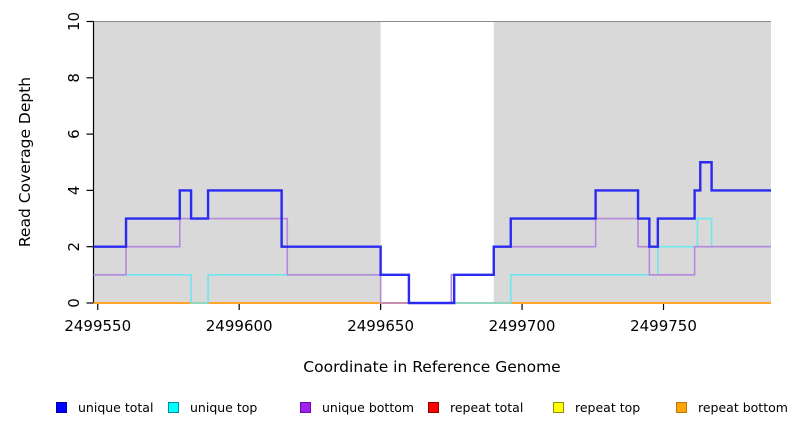  I want to click on y-tick-label: 6, so click(74, 134).